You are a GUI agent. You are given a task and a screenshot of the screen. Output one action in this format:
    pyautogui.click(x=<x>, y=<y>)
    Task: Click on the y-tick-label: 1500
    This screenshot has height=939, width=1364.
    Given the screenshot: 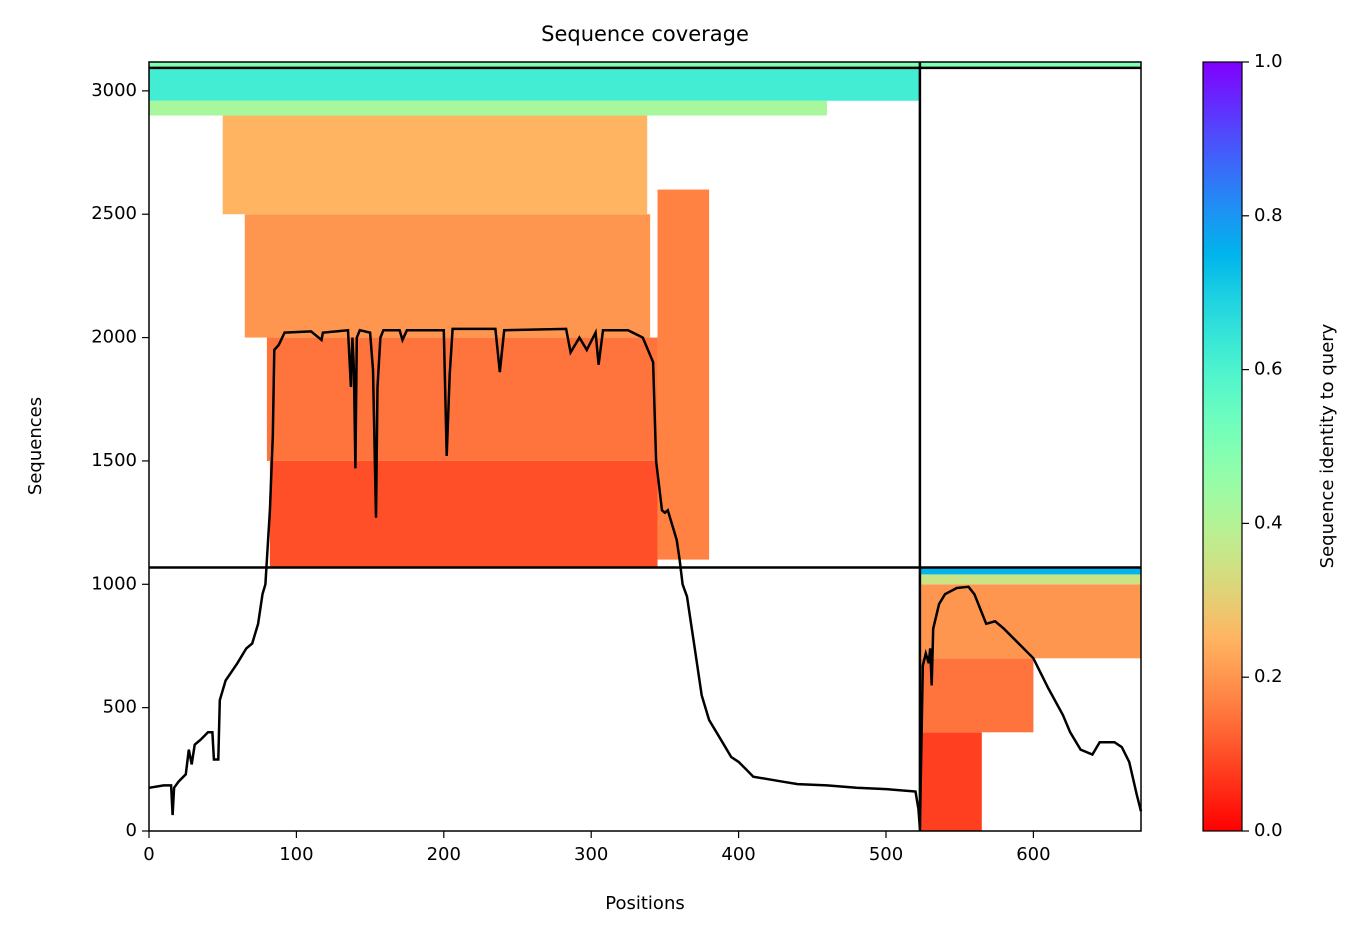 What is the action you would take?
    pyautogui.click(x=114, y=460)
    